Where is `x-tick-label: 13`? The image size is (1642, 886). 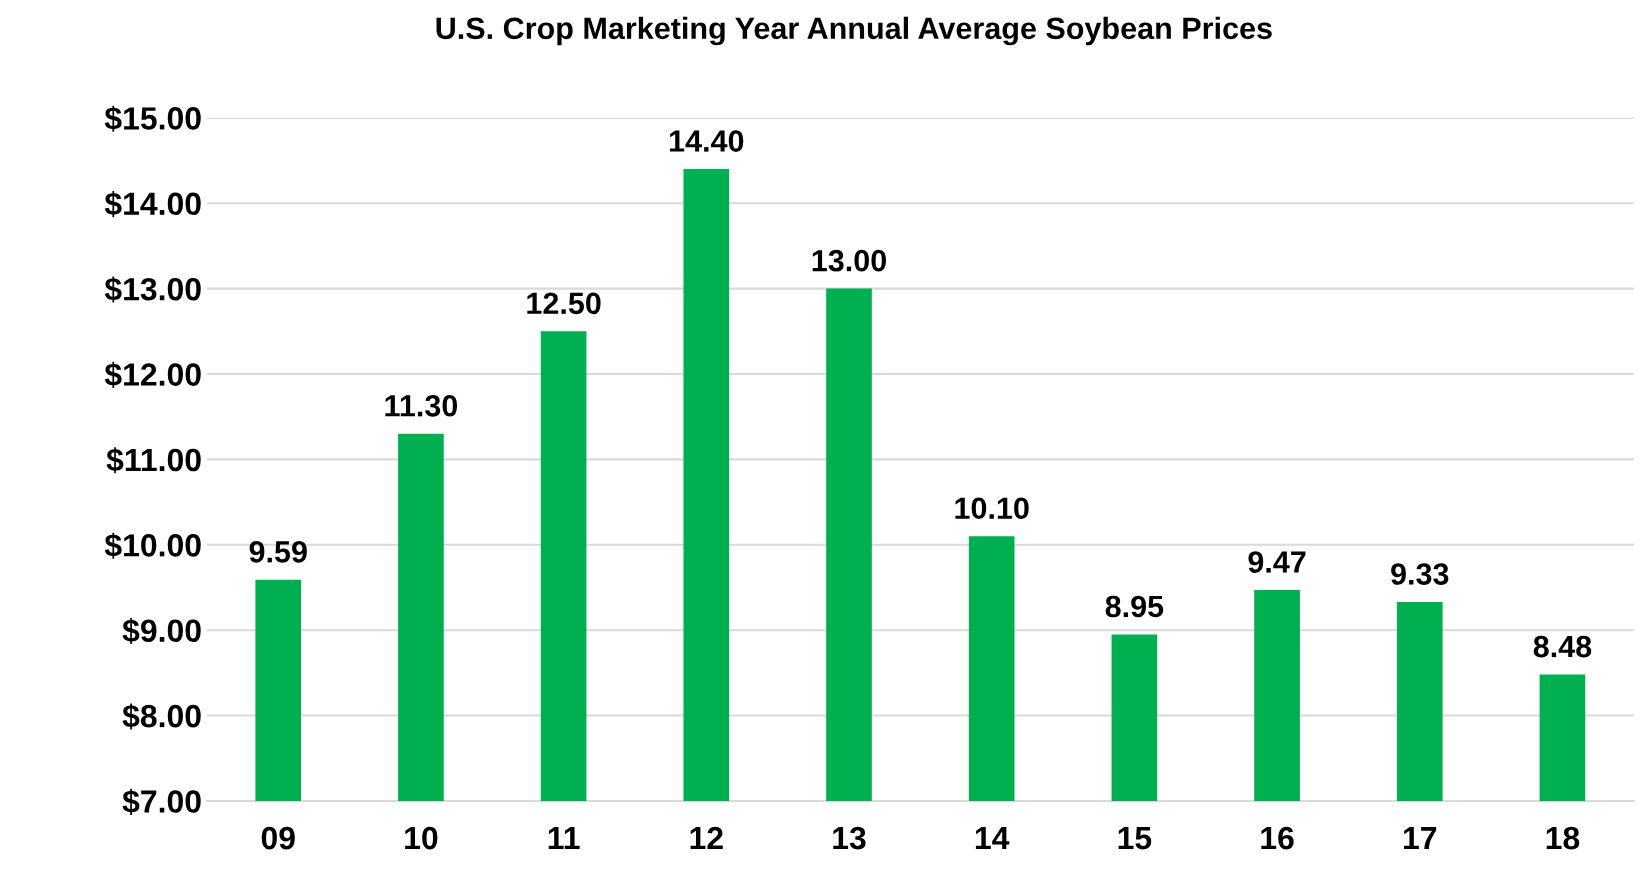
x-tick-label: 13 is located at coordinates (849, 838).